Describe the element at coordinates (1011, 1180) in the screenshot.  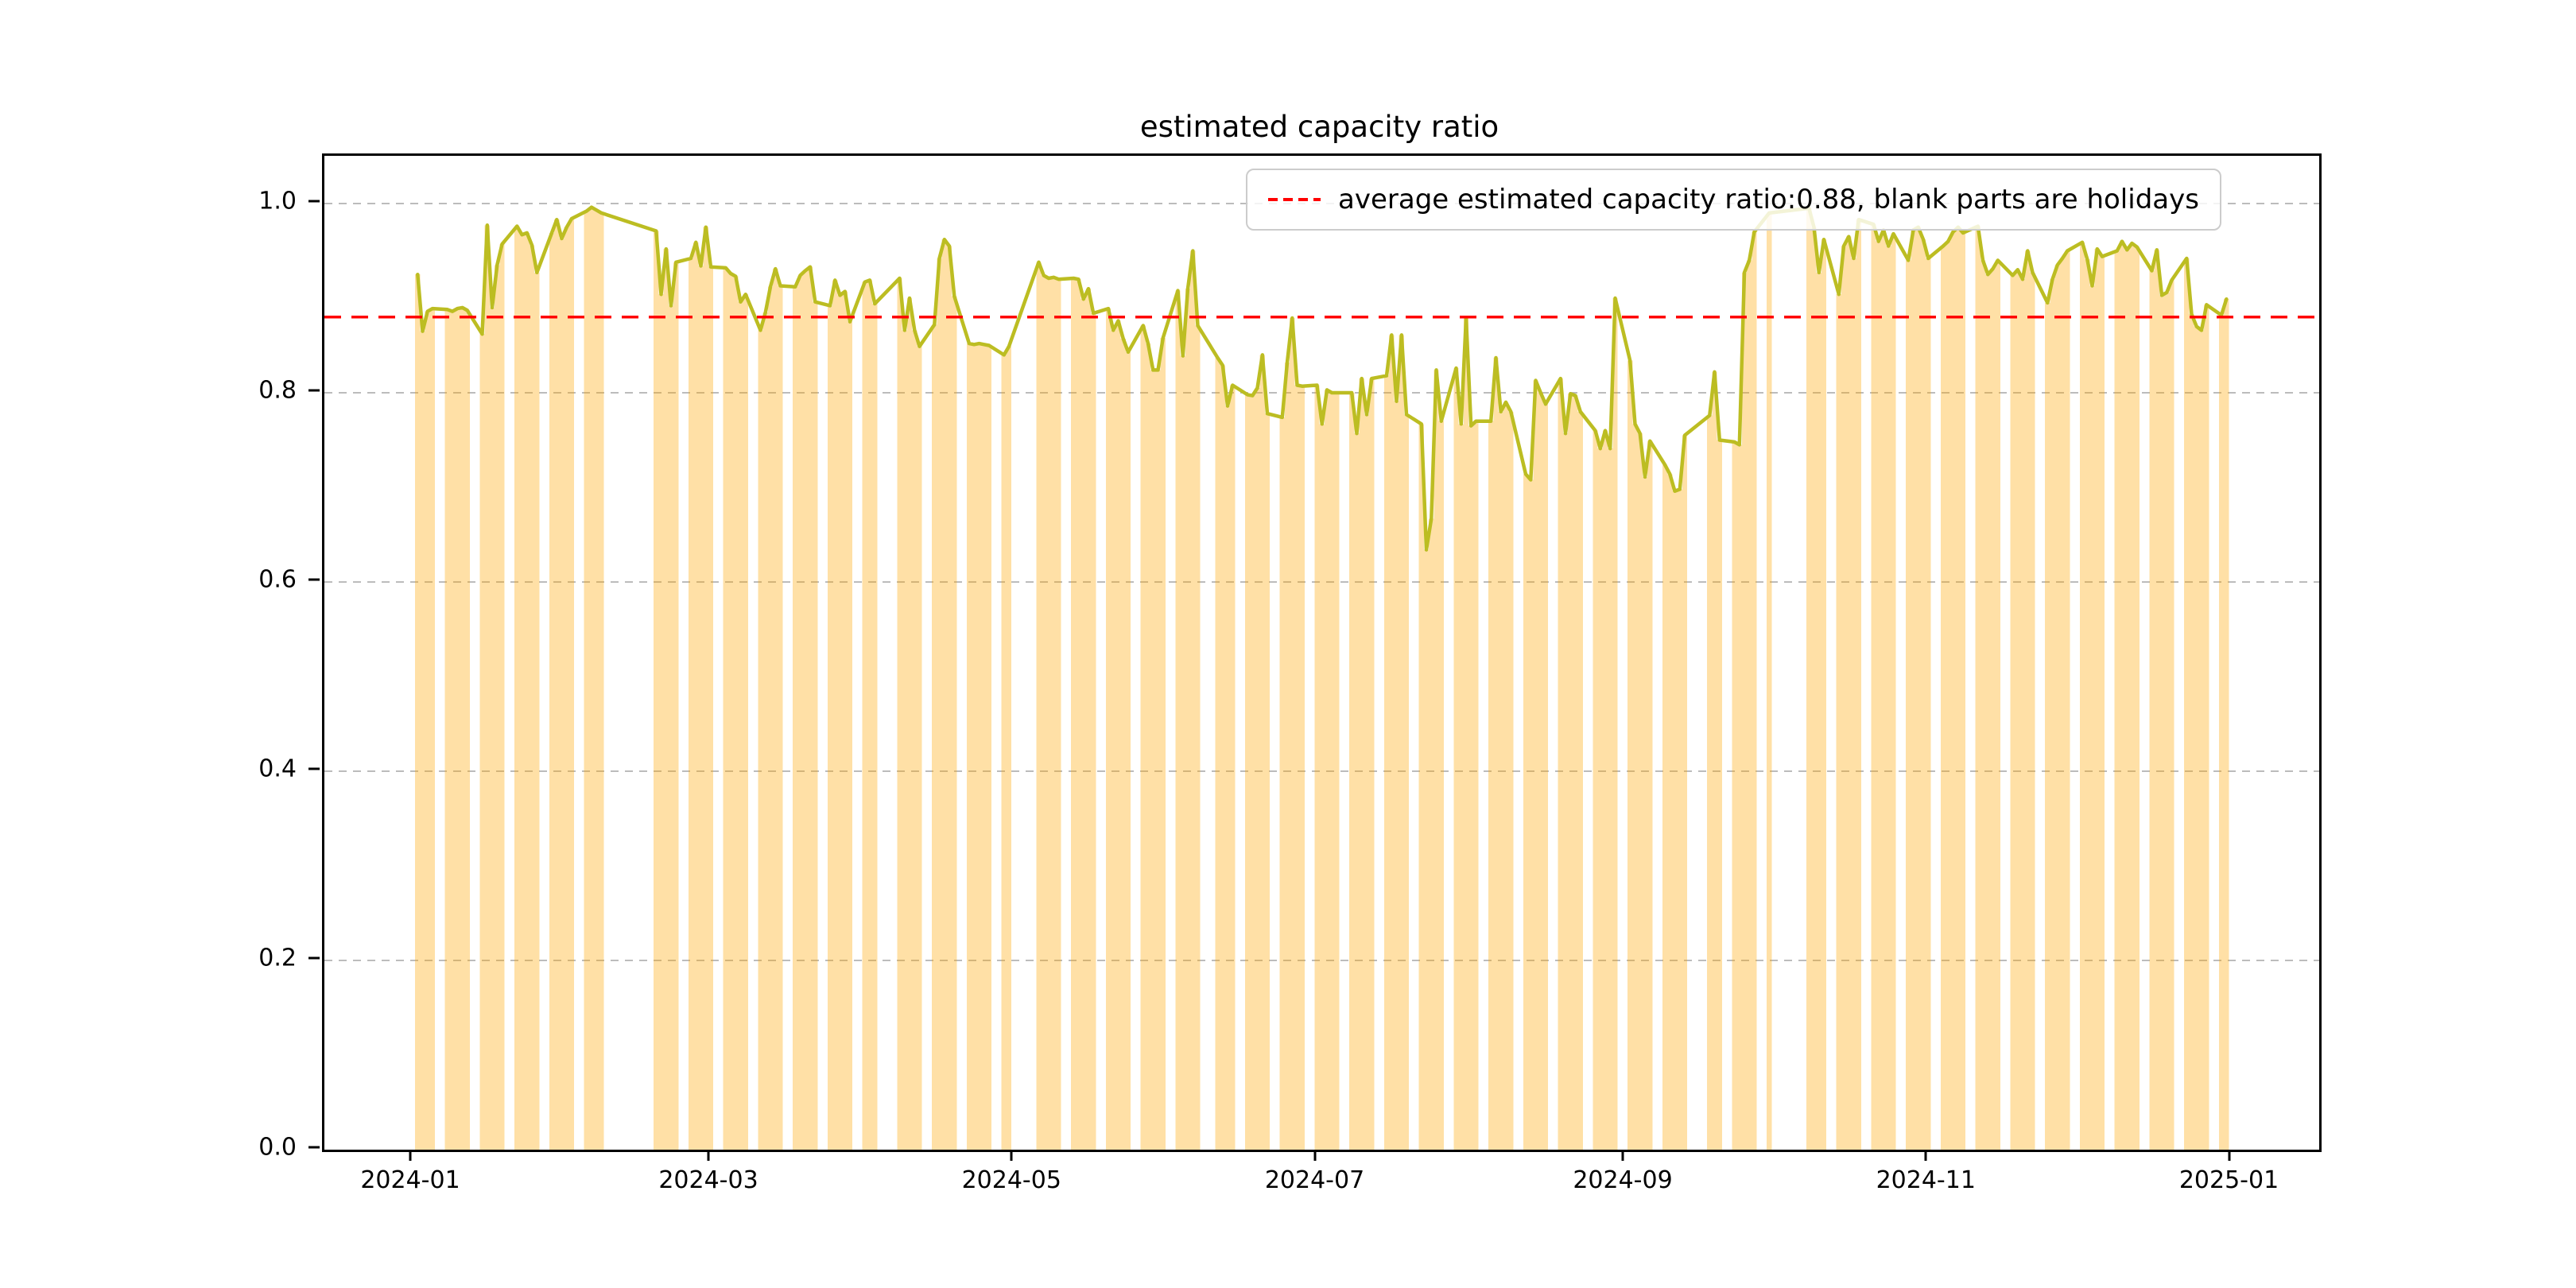
I see `x-tick-label: 2024-05` at that location.